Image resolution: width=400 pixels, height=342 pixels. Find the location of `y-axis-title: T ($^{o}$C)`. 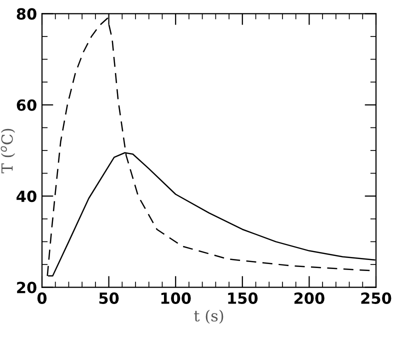

y-axis-title: T ($^{o}$C) is located at coordinates (7, 151).